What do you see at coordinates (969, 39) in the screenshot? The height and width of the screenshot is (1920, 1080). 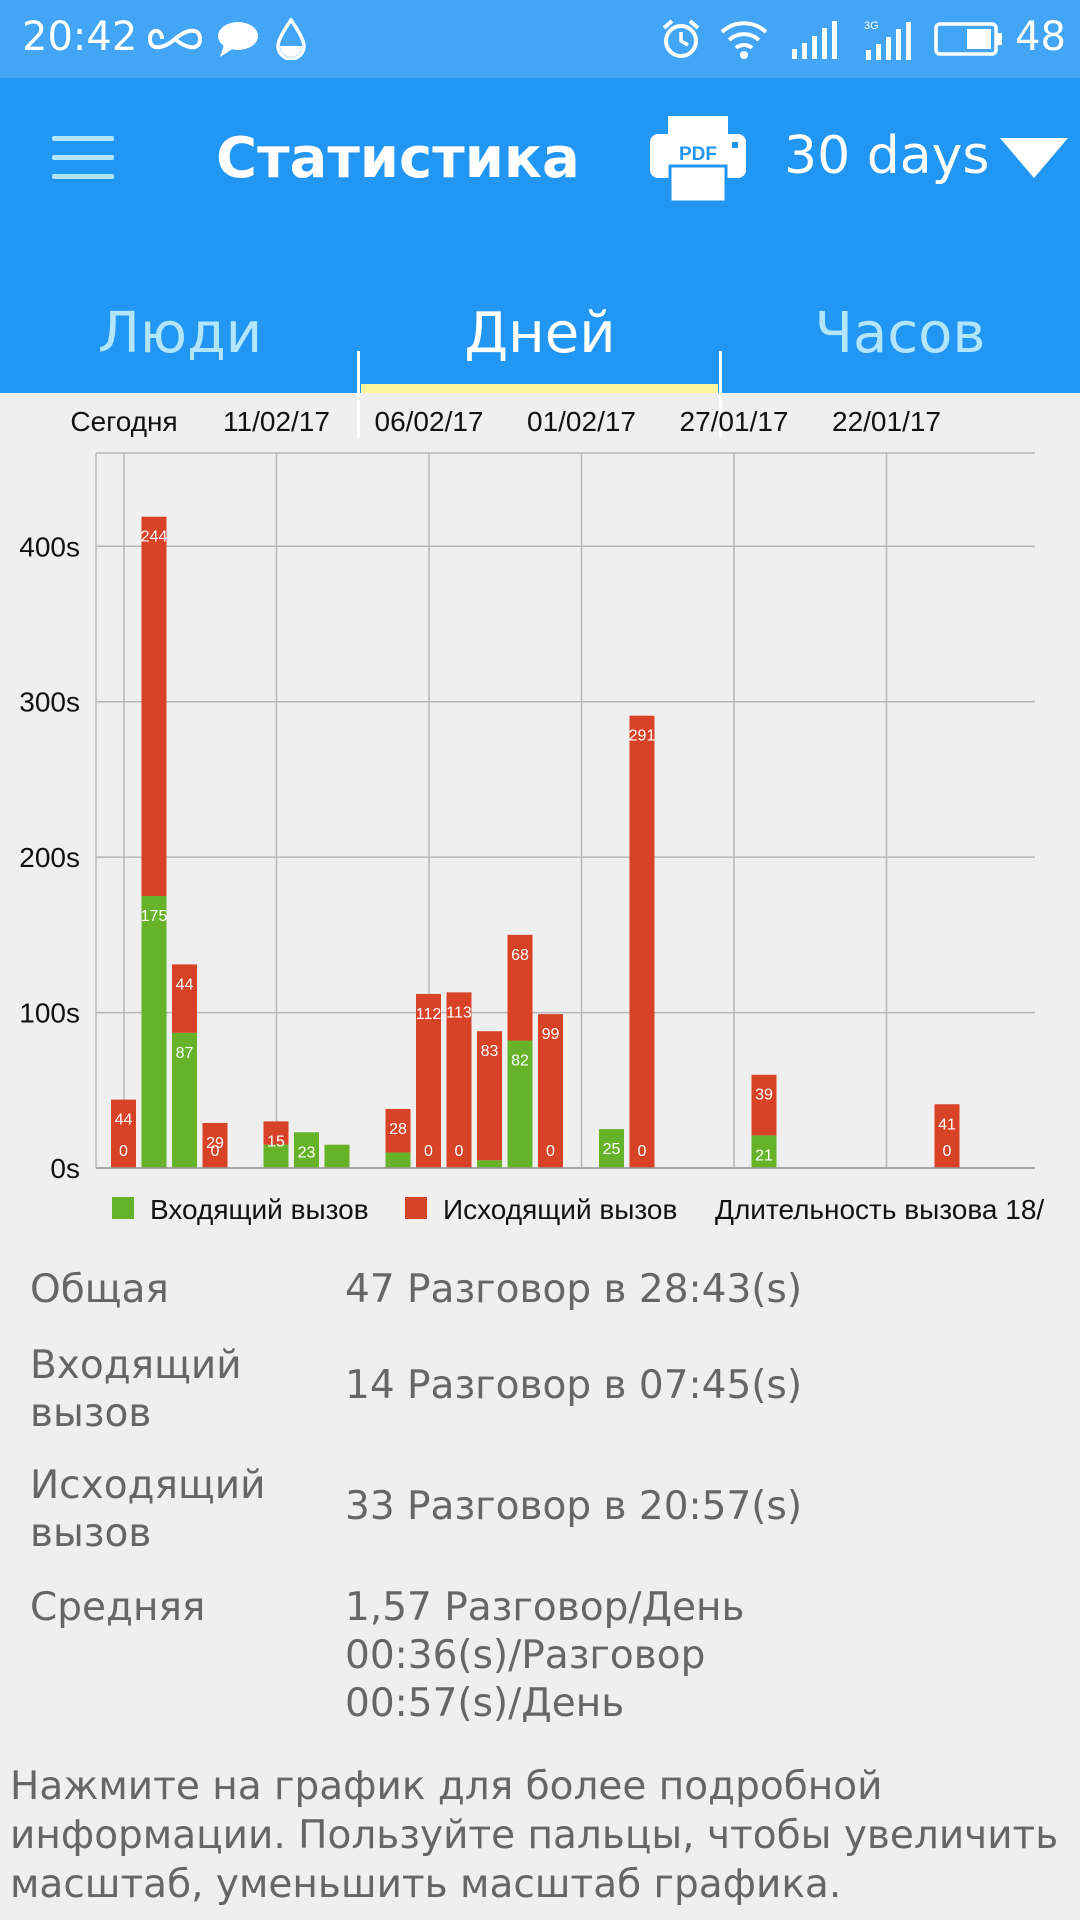 I see `battery-icon` at bounding box center [969, 39].